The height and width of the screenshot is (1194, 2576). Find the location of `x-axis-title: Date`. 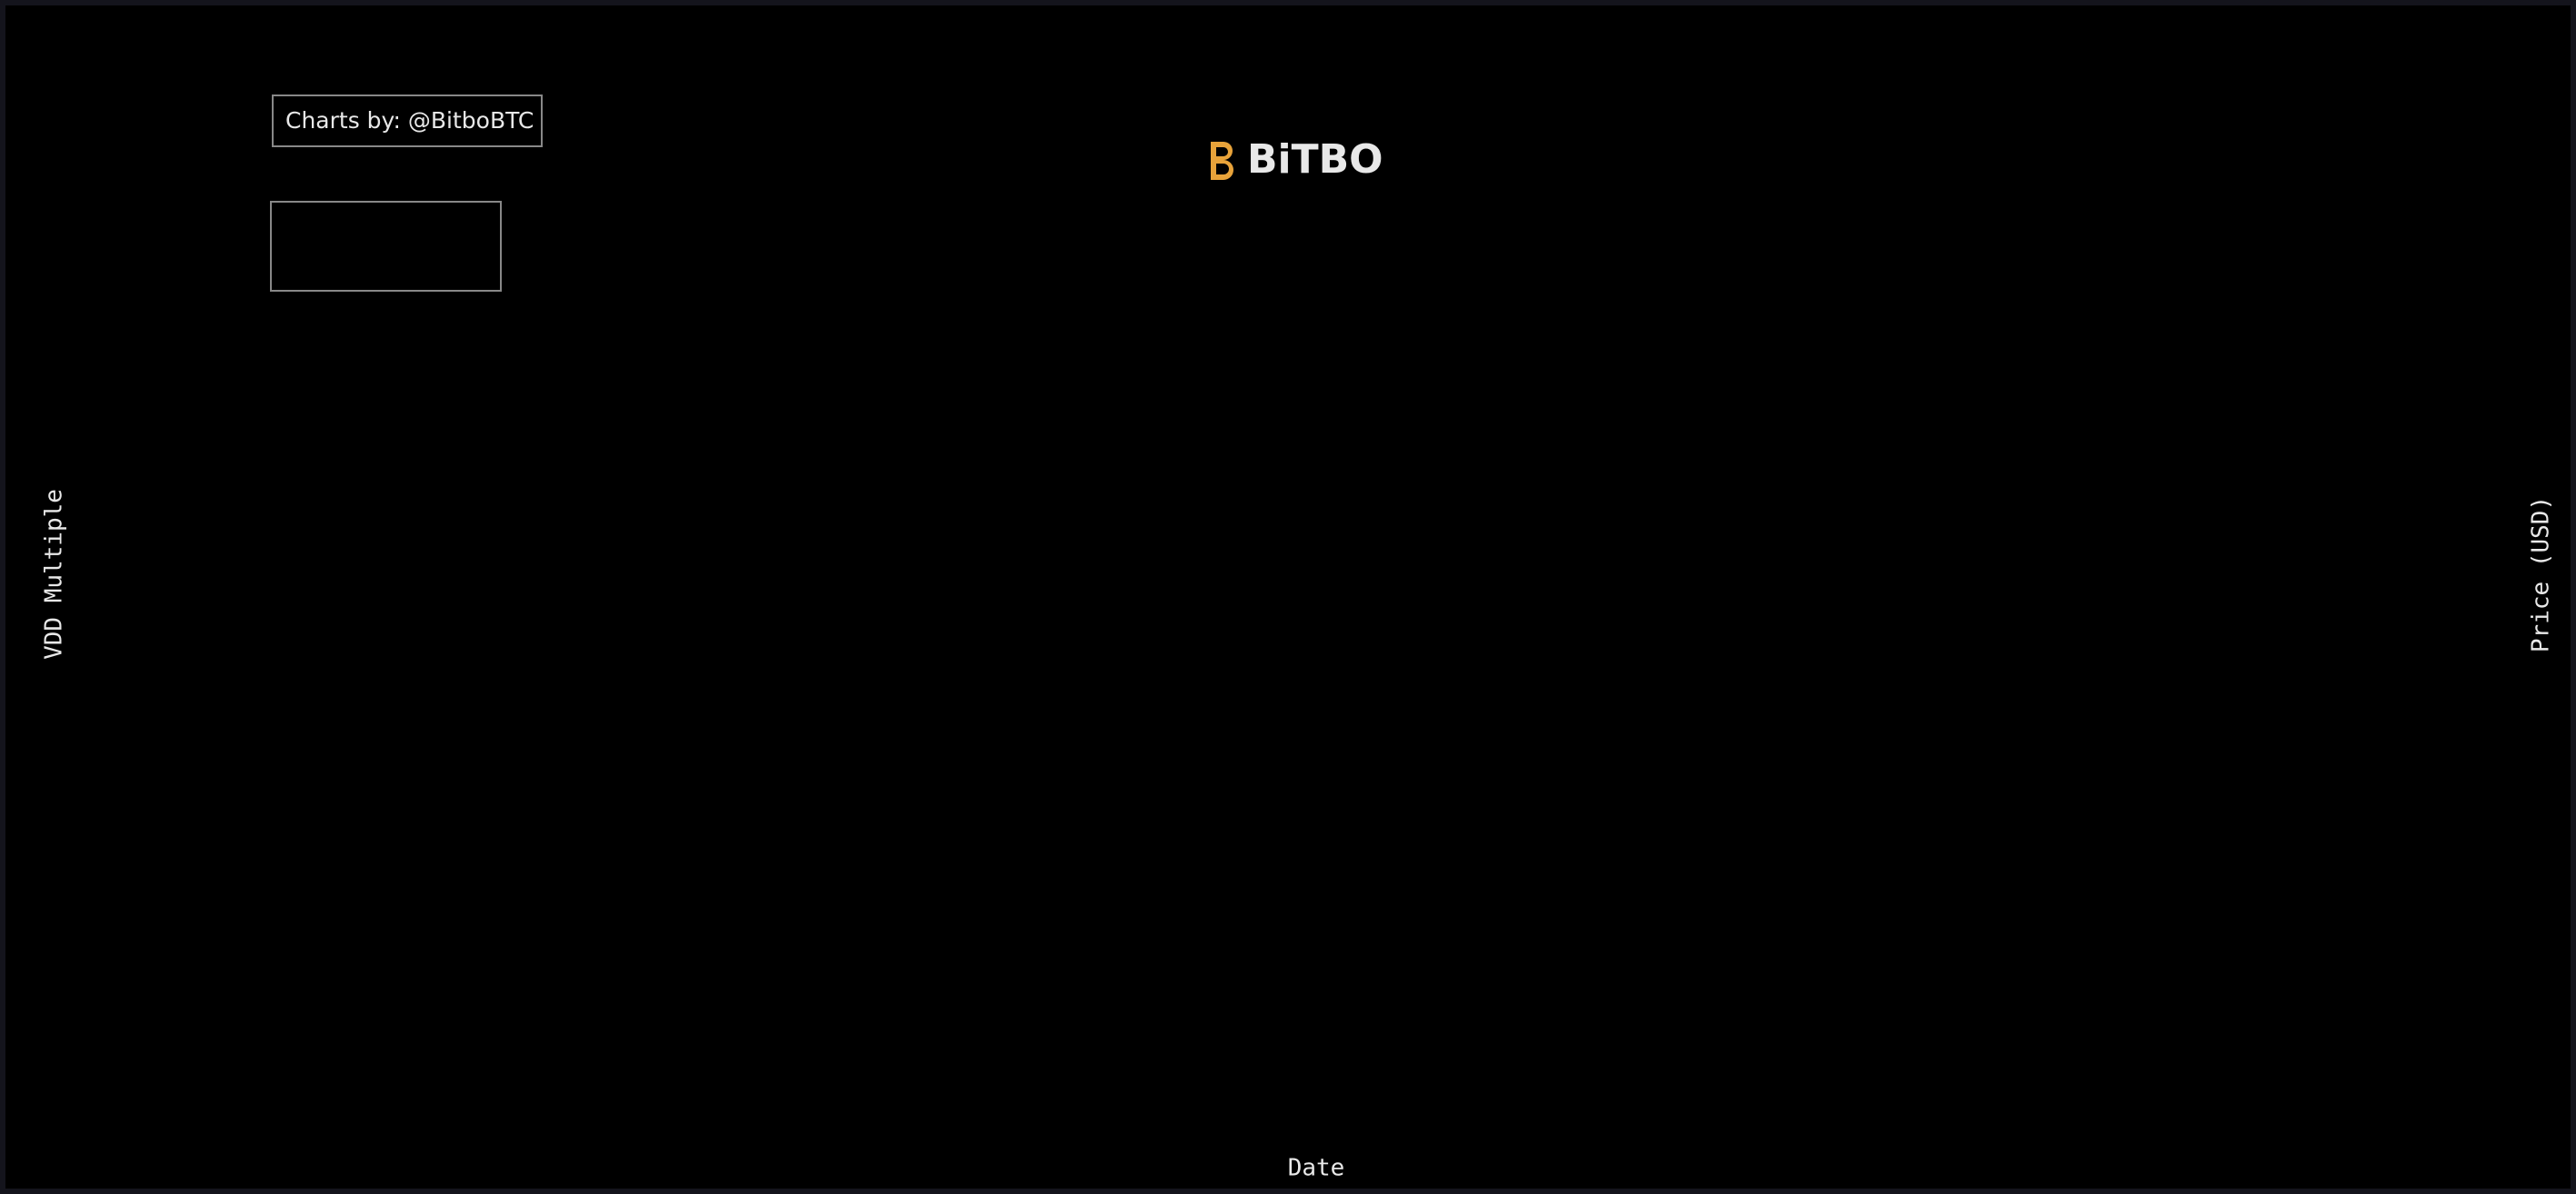

x-axis-title: Date is located at coordinates (1316, 1168).